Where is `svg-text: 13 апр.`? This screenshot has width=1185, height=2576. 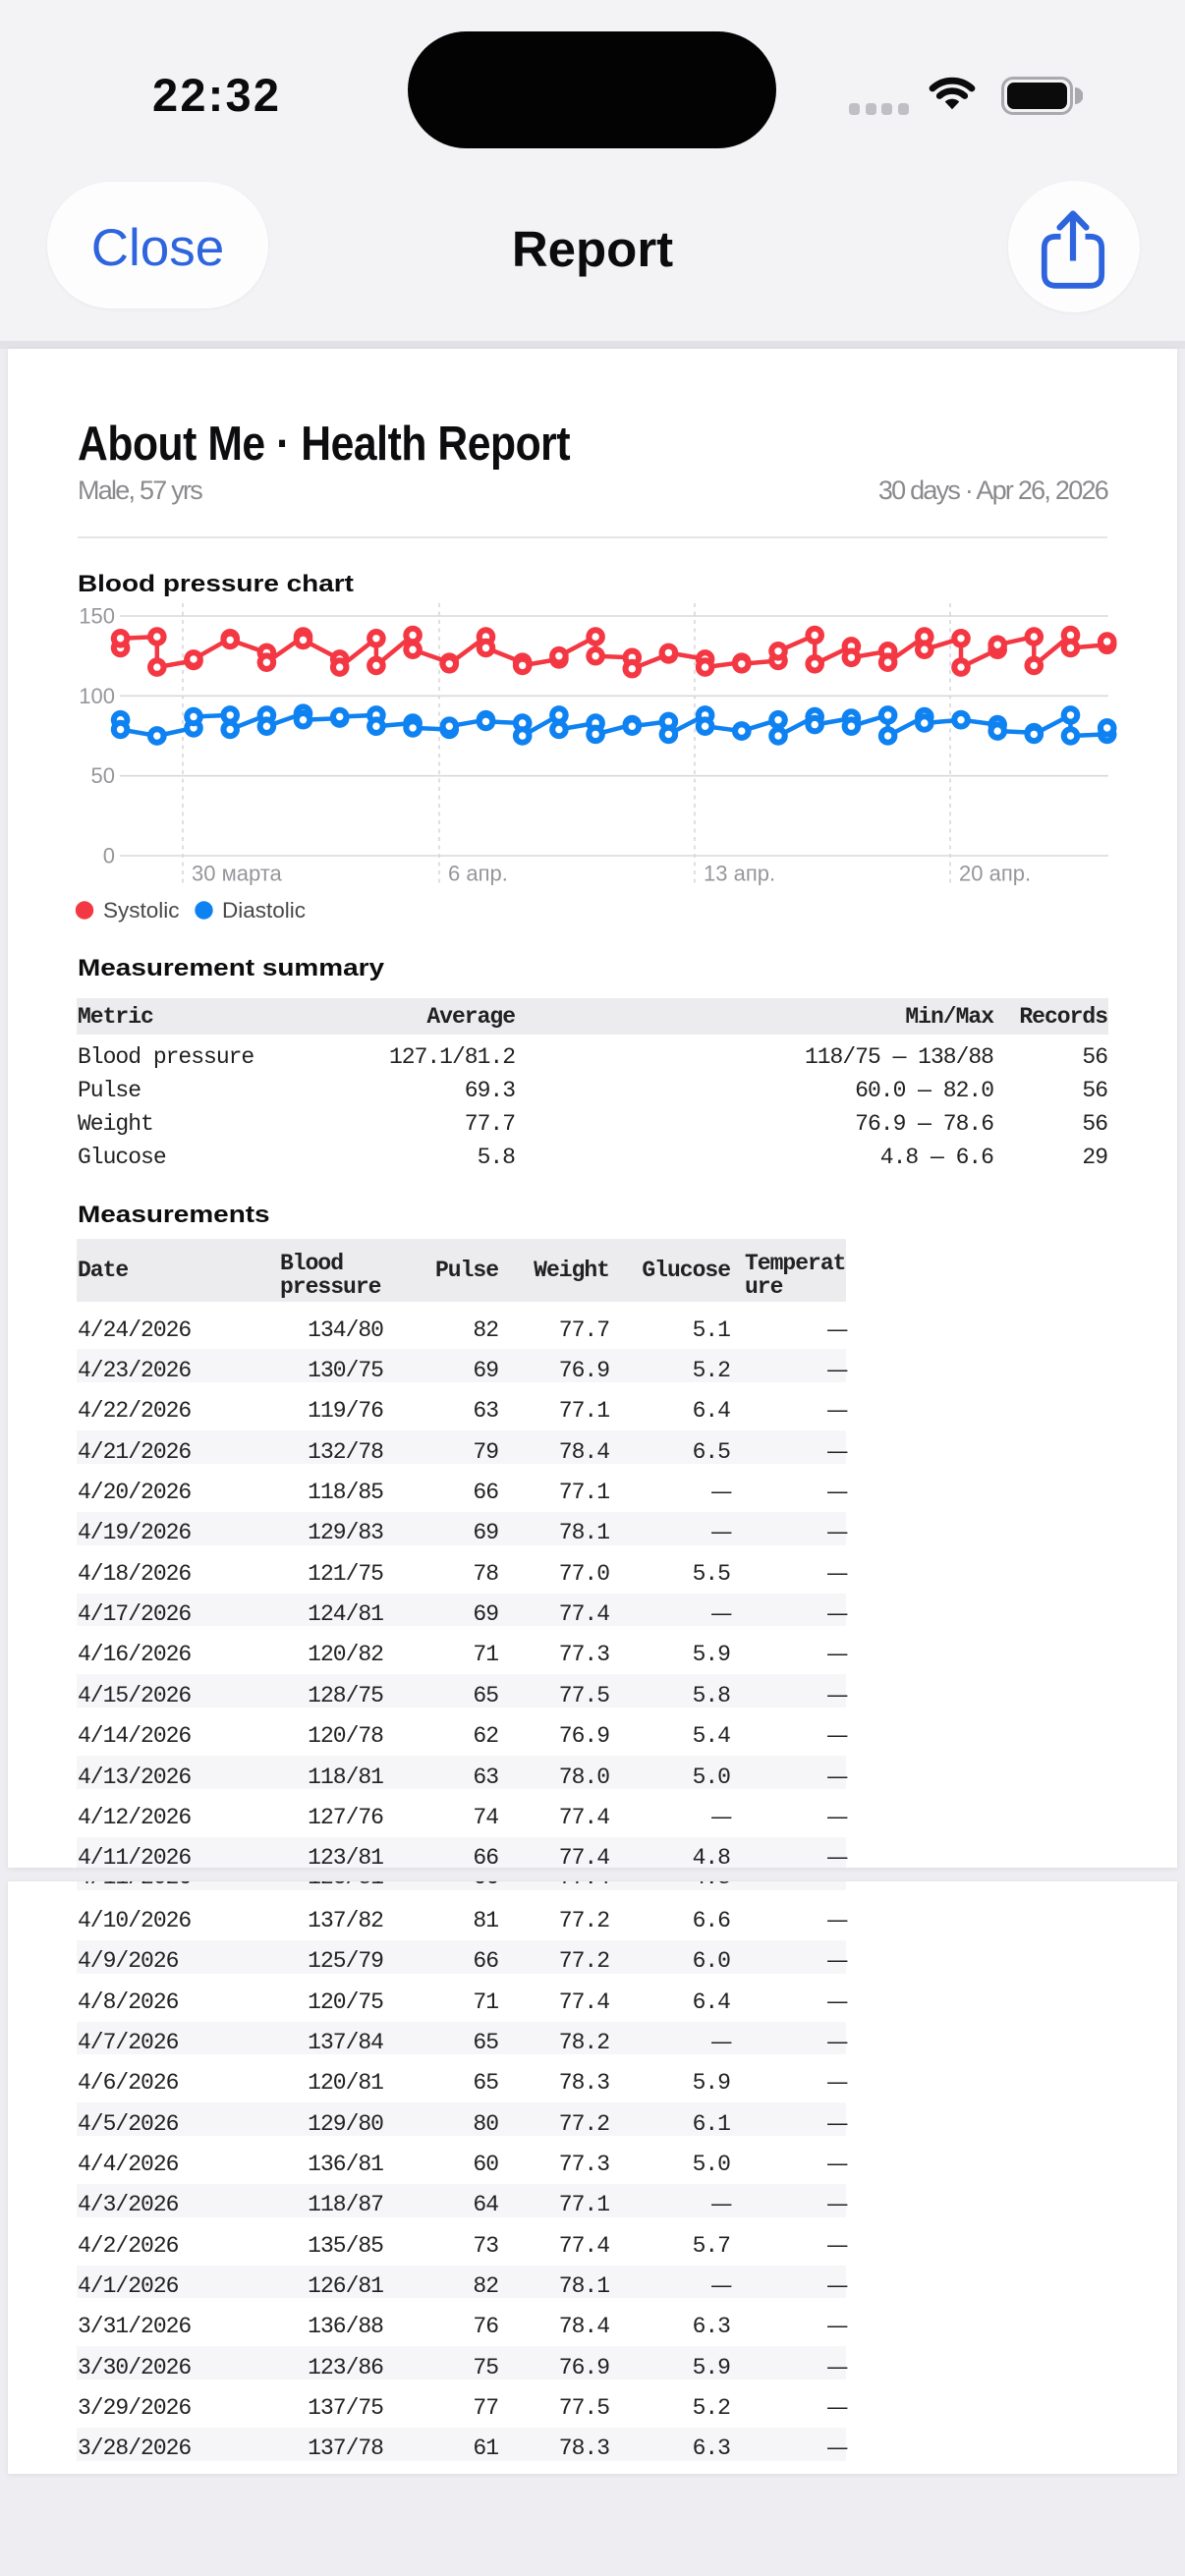
svg-text: 13 апр. is located at coordinates (740, 874).